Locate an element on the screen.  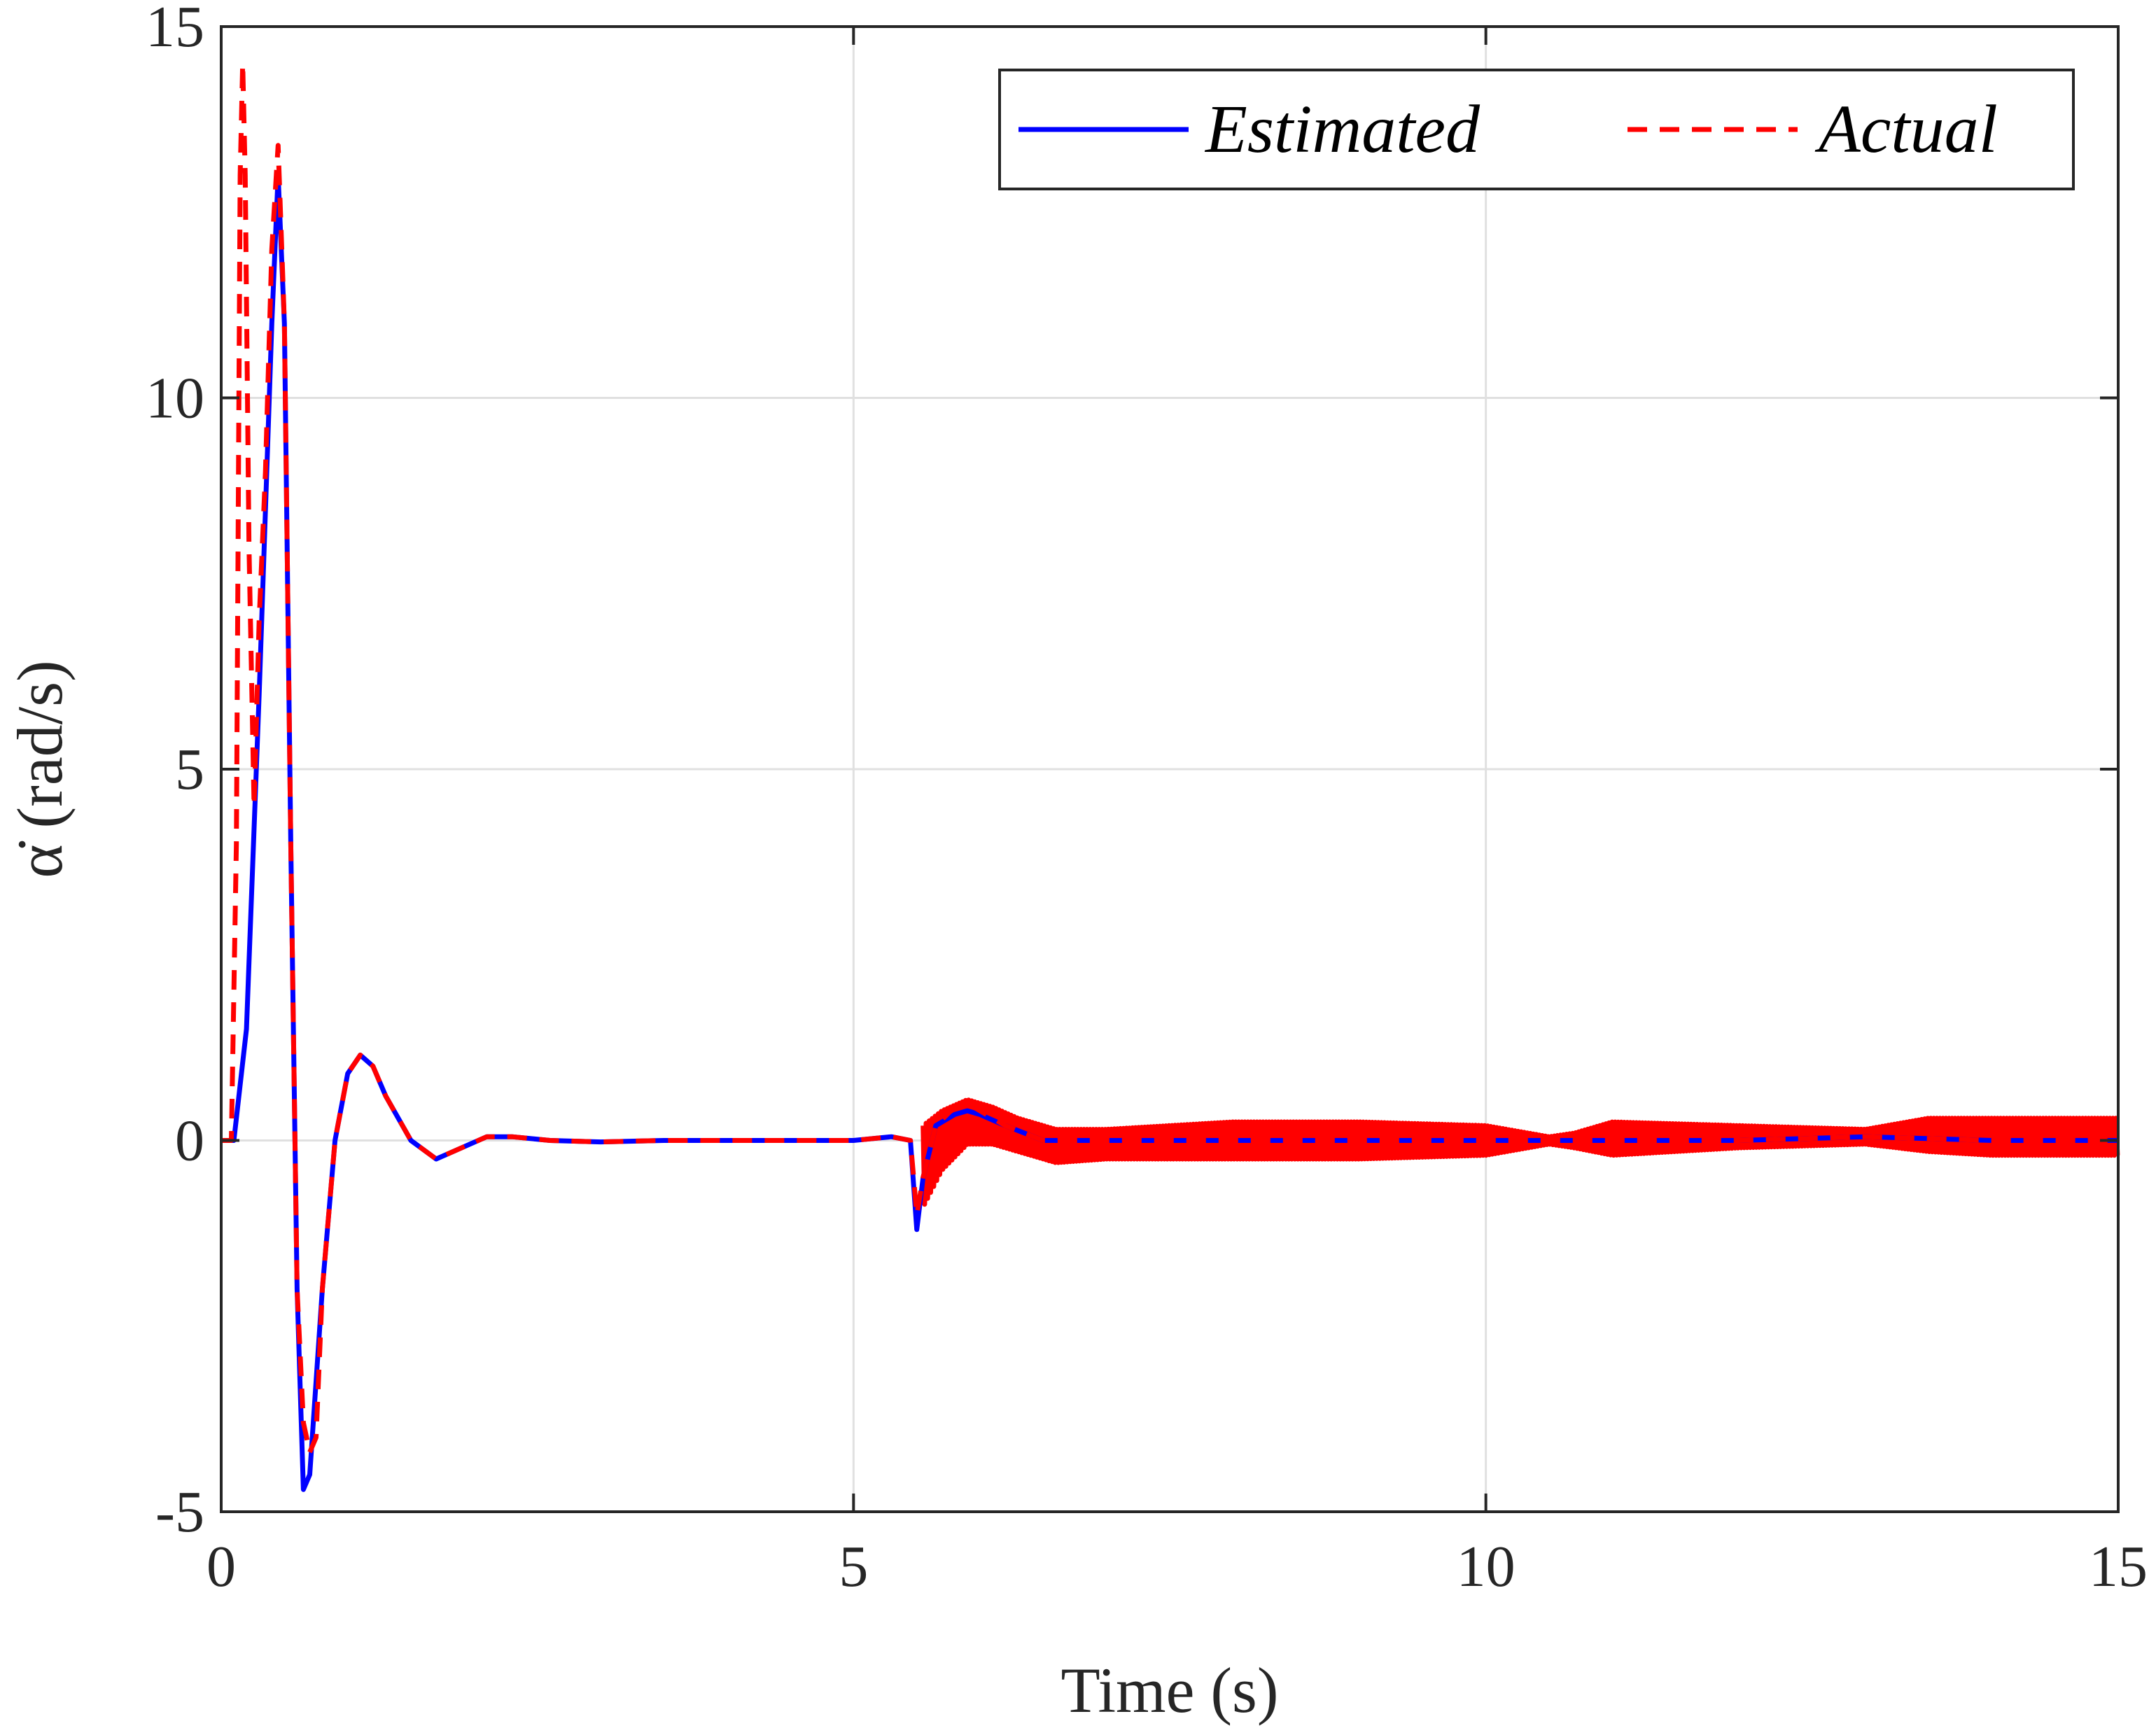
legend: Estimated Actual is located at coordinates (1536, 129).